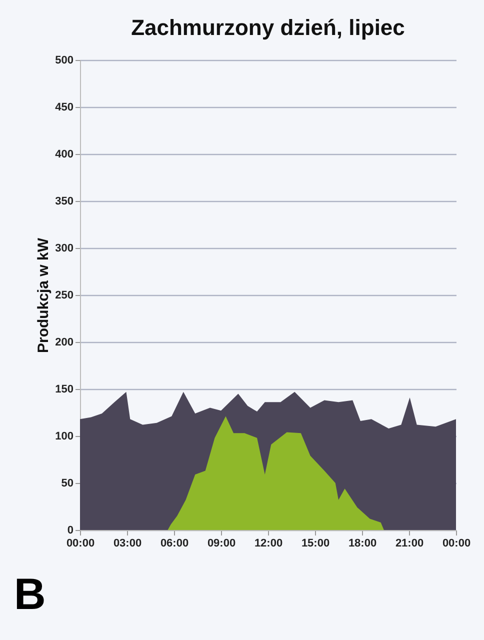 The width and height of the screenshot is (484, 640). I want to click on x-tick-label: 09:00, so click(221, 544).